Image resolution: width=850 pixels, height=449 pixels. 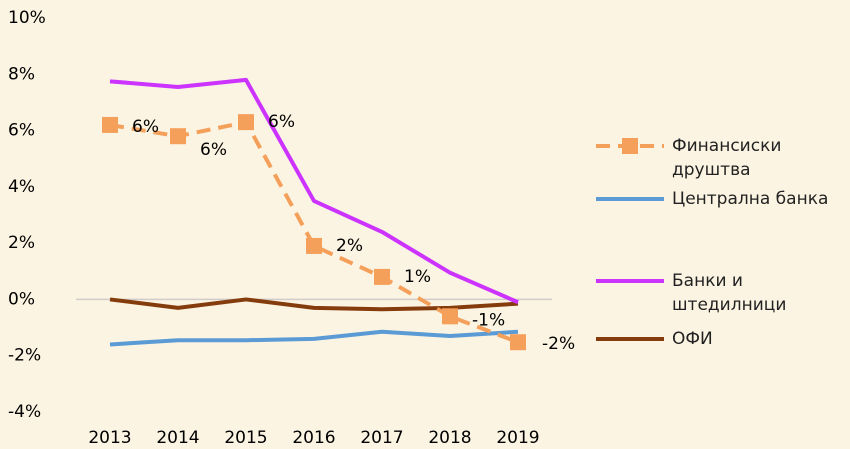 What do you see at coordinates (558, 344) in the screenshot?
I see `data-label: -2%` at bounding box center [558, 344].